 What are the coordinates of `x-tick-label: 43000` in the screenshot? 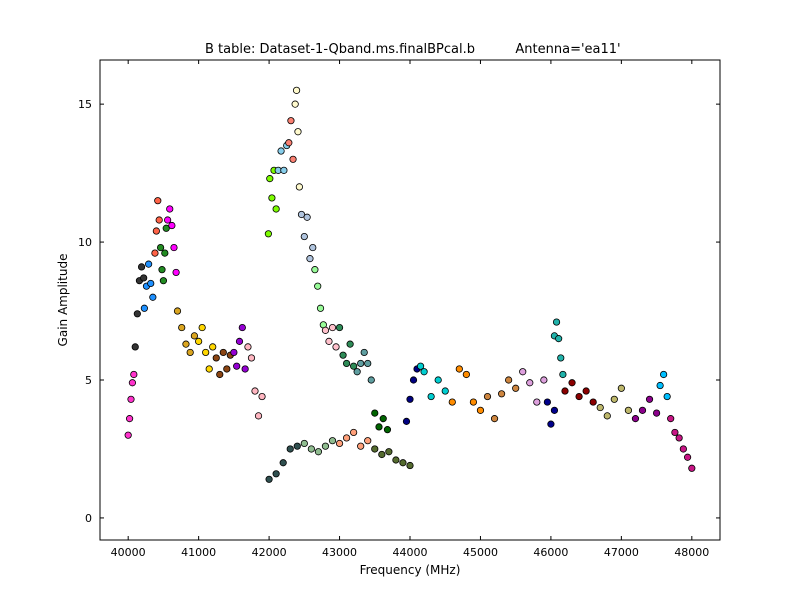 It's located at (339, 552).